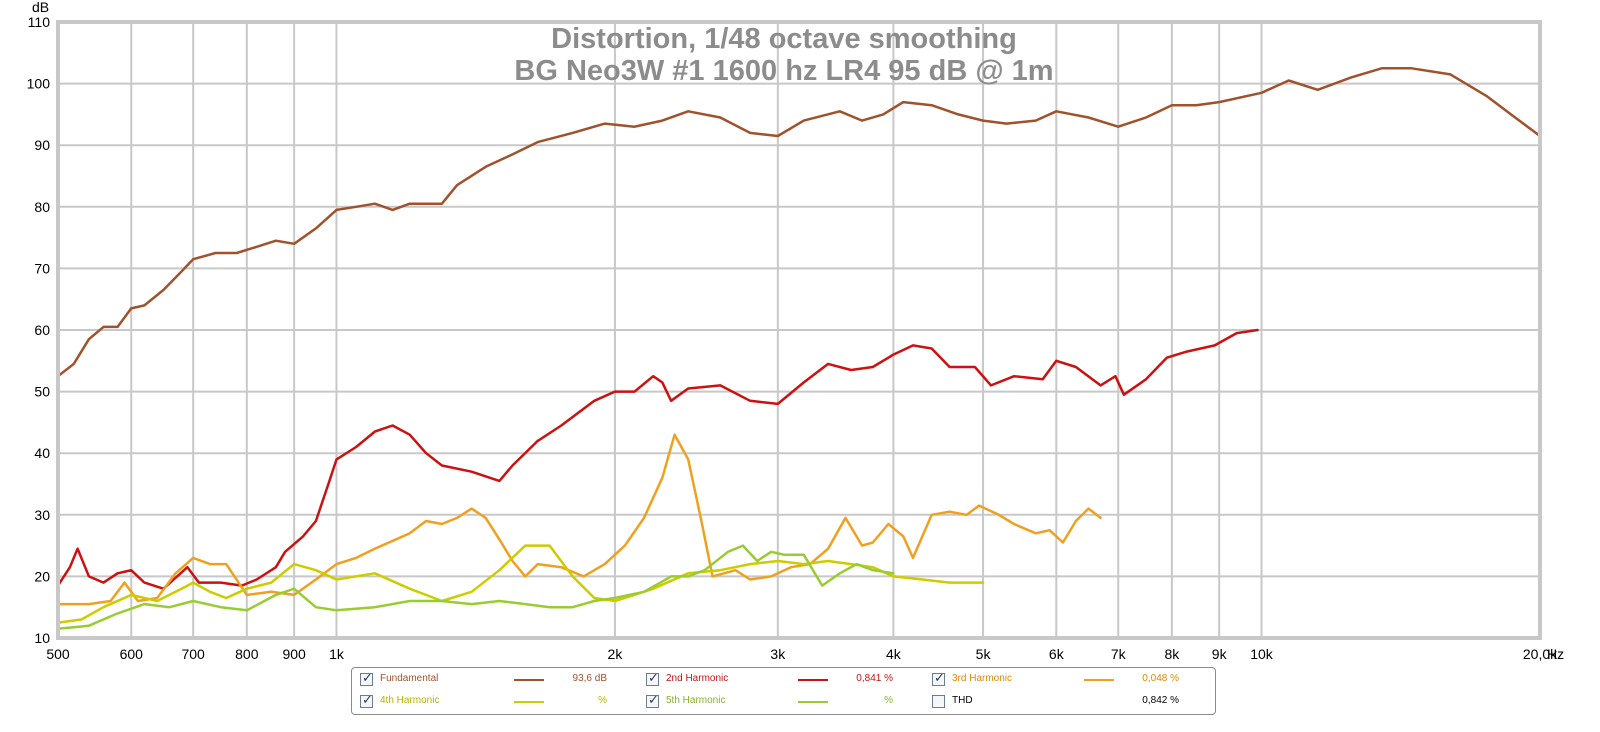 The height and width of the screenshot is (732, 1600). Describe the element at coordinates (42, 576) in the screenshot. I see `y-tick-label: 20` at that location.